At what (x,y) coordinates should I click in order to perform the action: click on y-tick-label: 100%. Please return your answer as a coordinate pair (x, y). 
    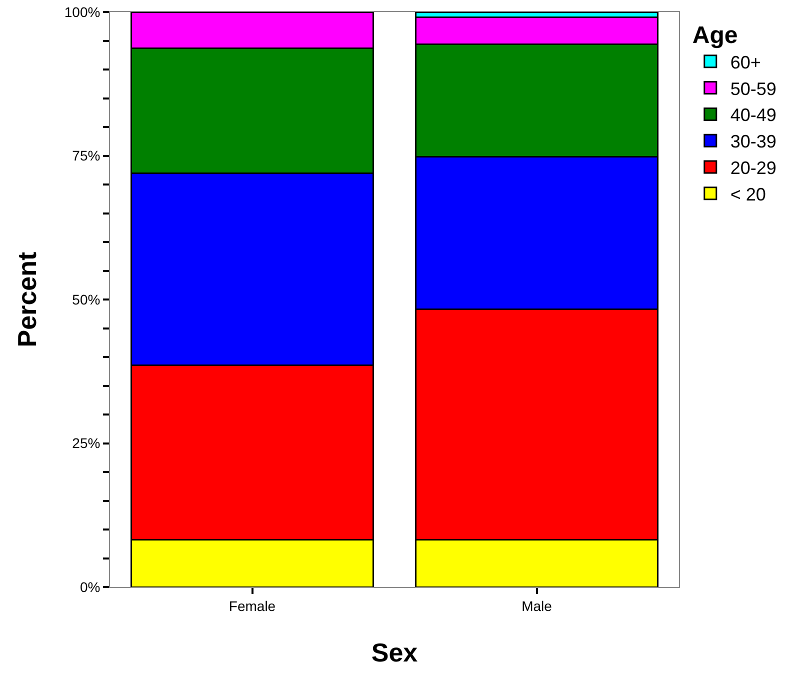
    Looking at the image, I should click on (82, 12).